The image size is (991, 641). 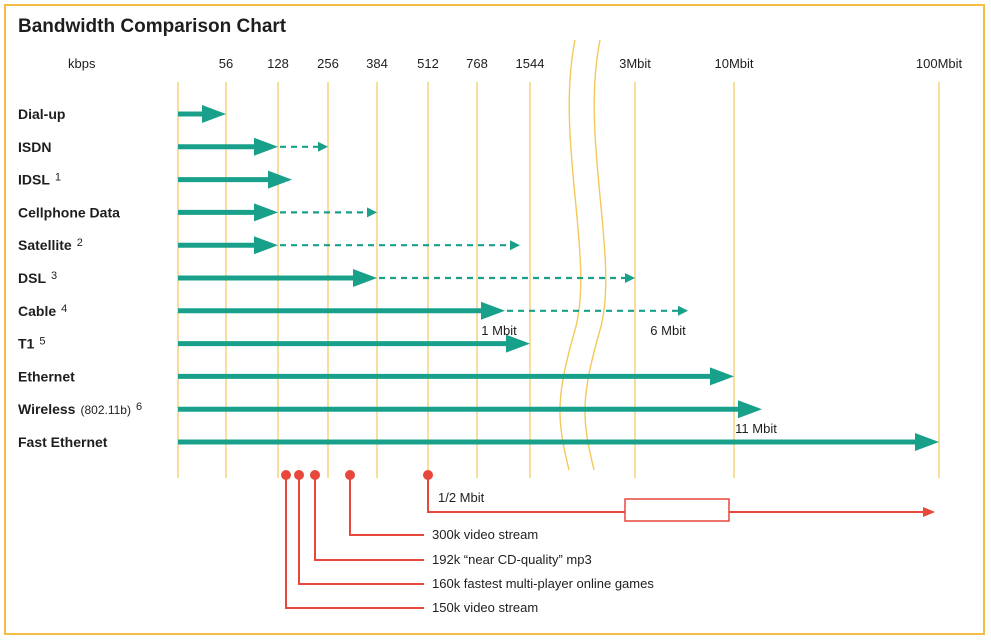 I want to click on annotation-150-label: 150k video stream, so click(x=485, y=607).